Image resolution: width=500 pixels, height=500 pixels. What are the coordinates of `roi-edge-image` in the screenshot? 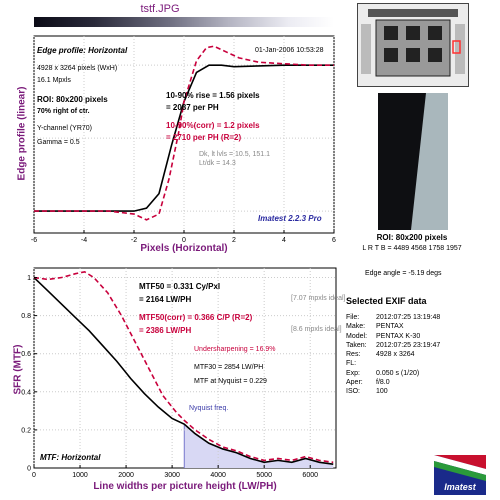 It's located at (413, 161).